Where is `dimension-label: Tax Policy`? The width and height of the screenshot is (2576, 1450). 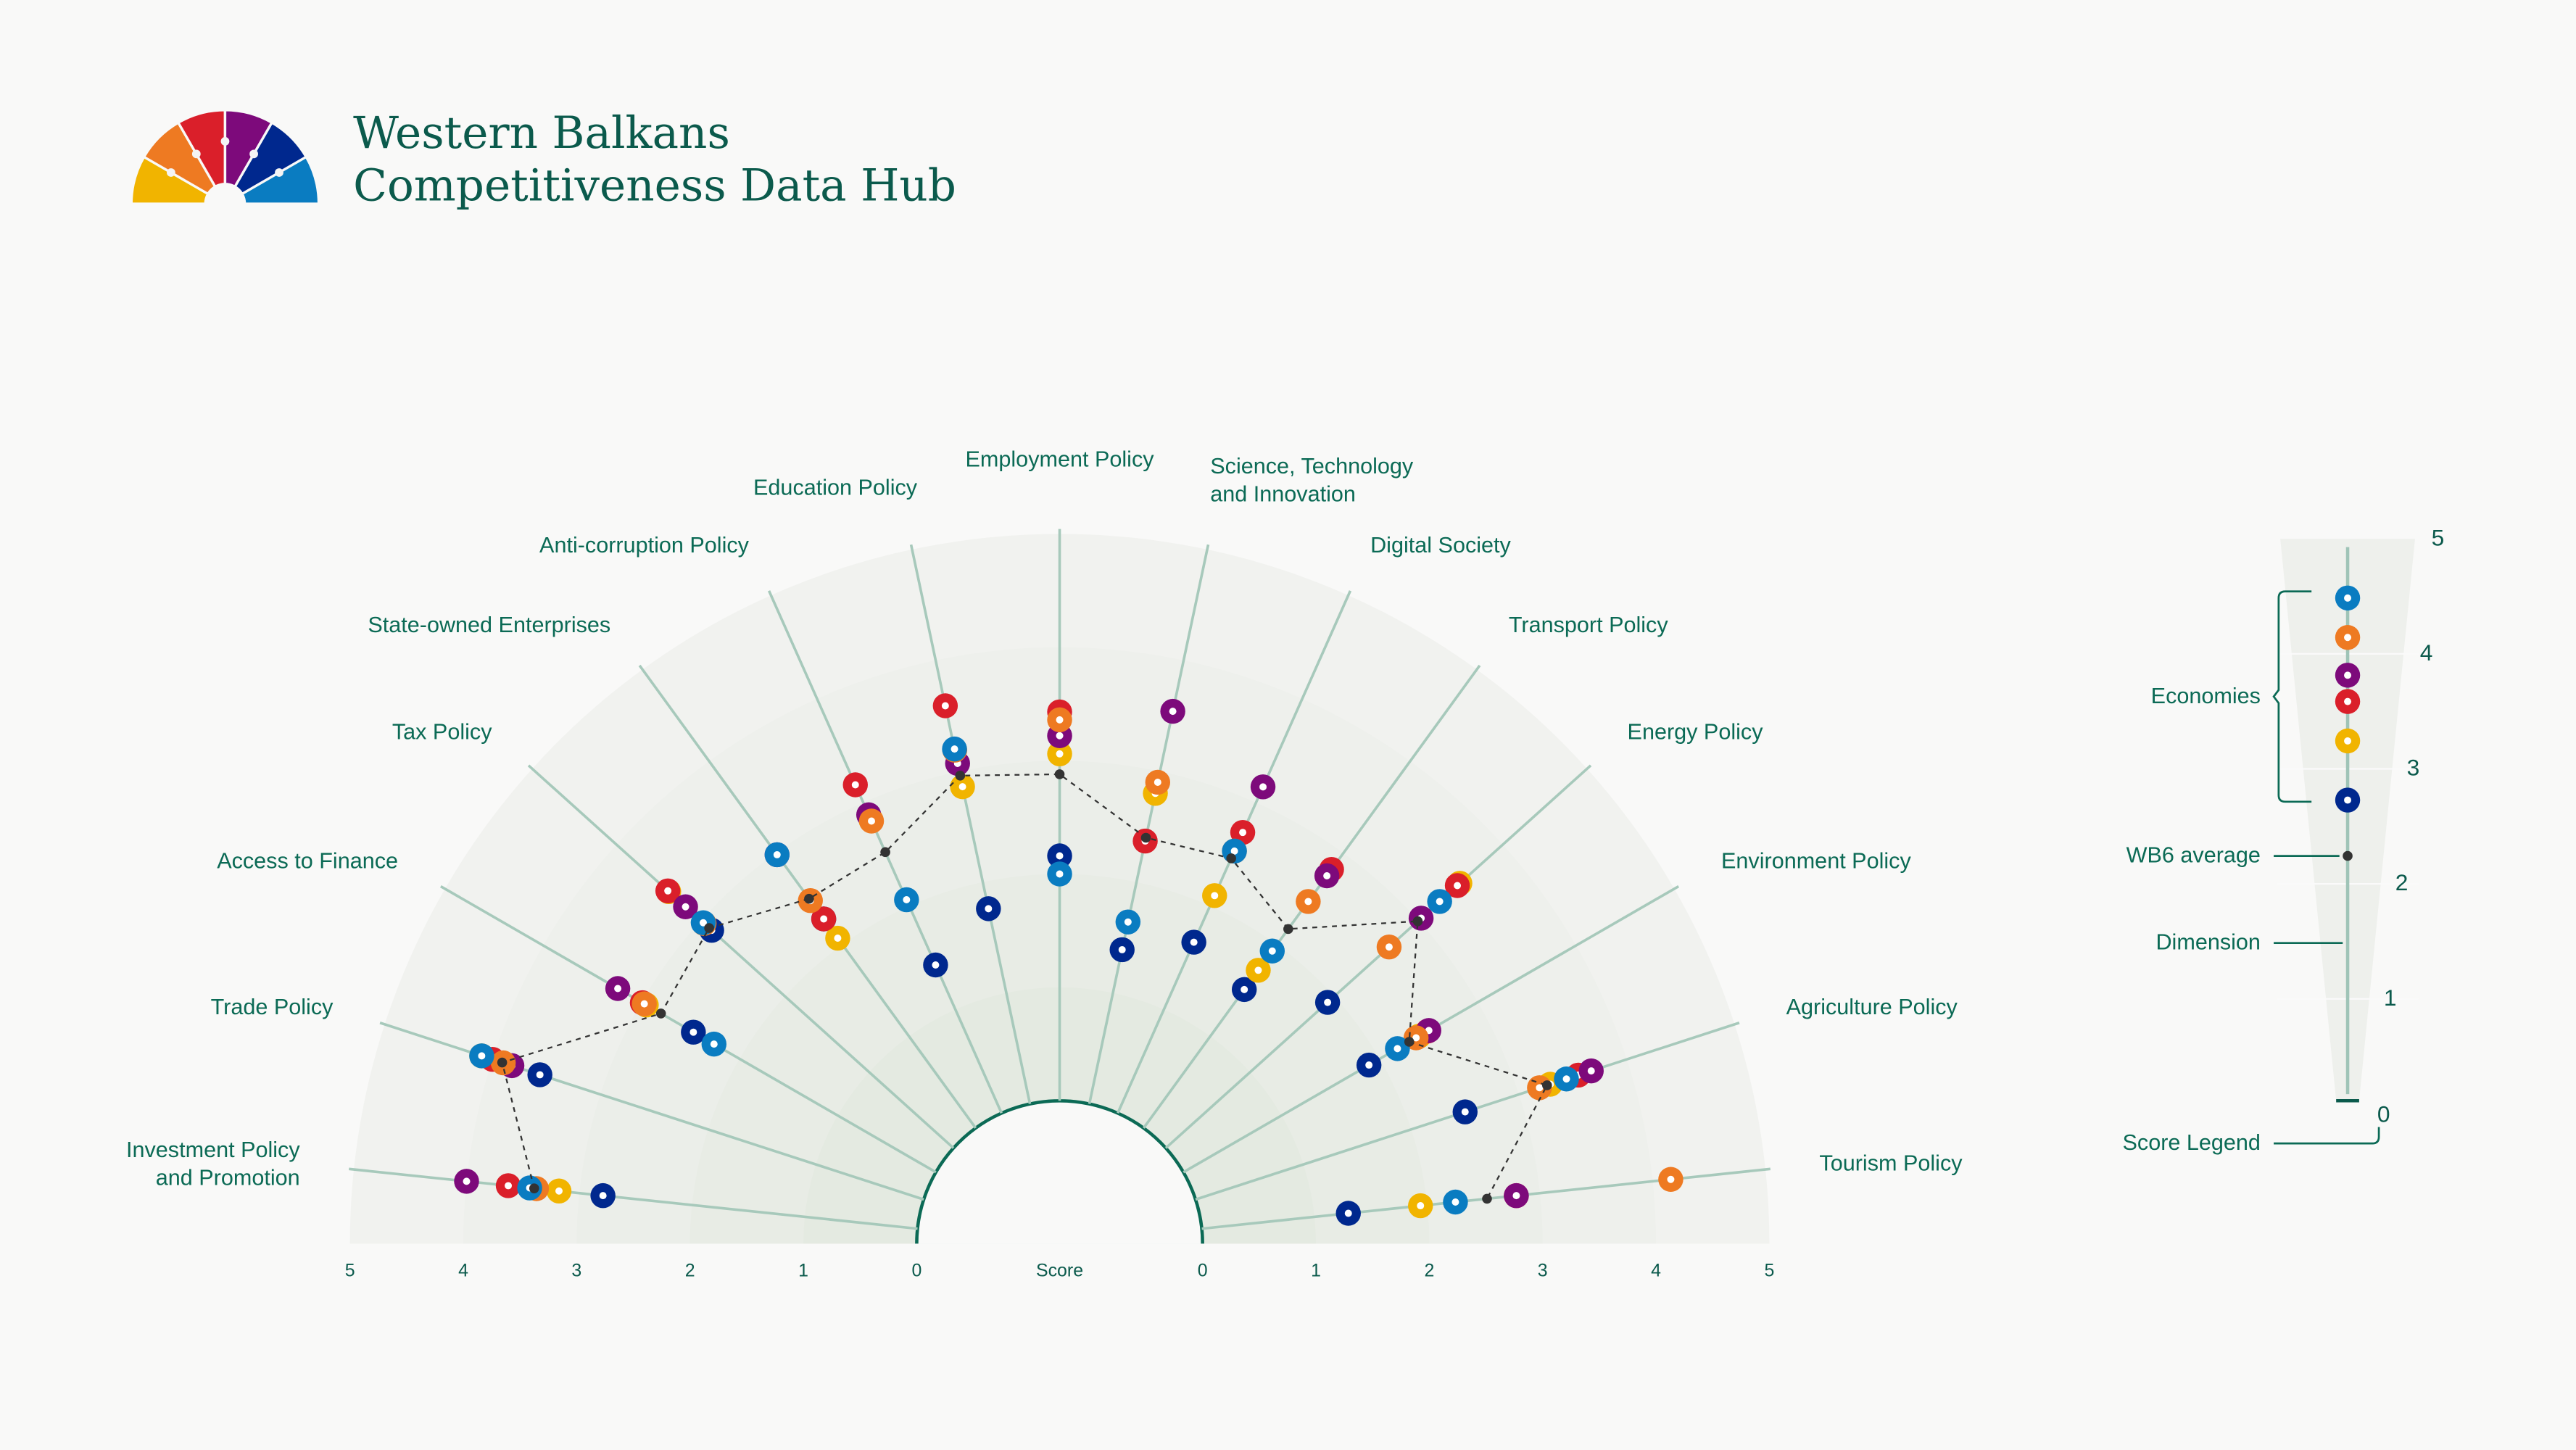 dimension-label: Tax Policy is located at coordinates (442, 731).